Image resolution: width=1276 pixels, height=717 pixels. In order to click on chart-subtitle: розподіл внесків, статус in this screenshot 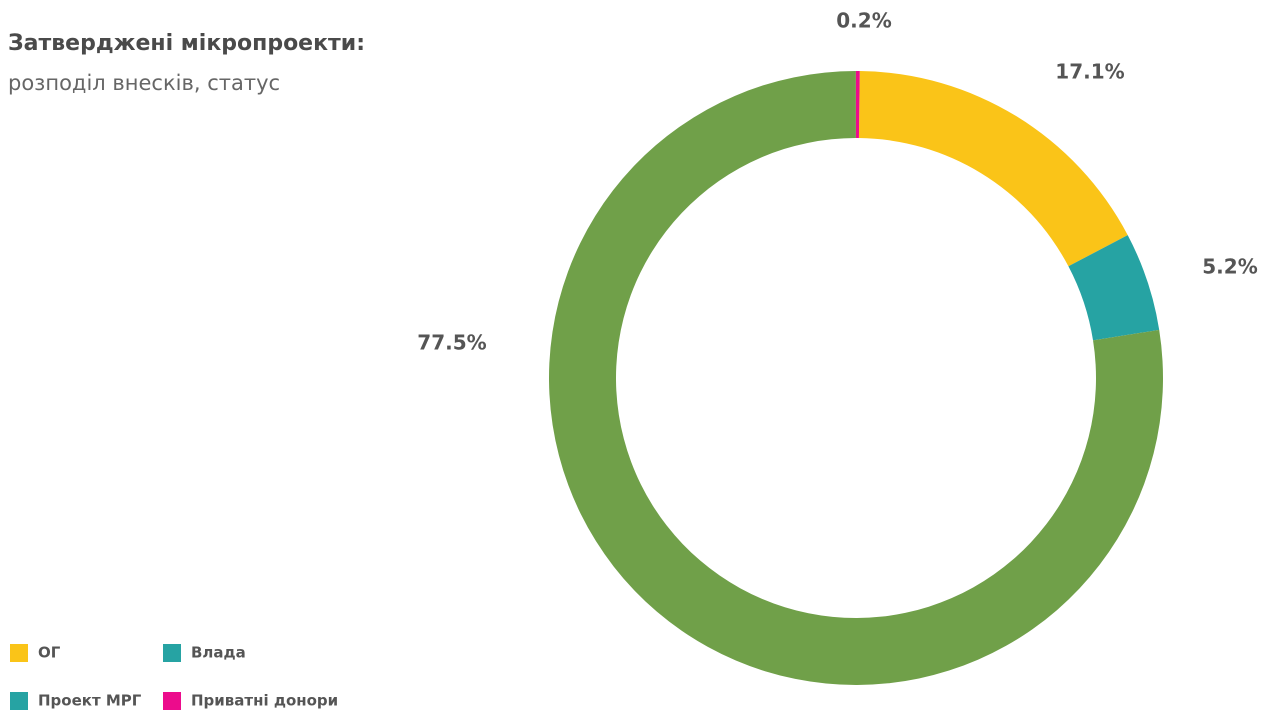, I will do `click(144, 83)`.